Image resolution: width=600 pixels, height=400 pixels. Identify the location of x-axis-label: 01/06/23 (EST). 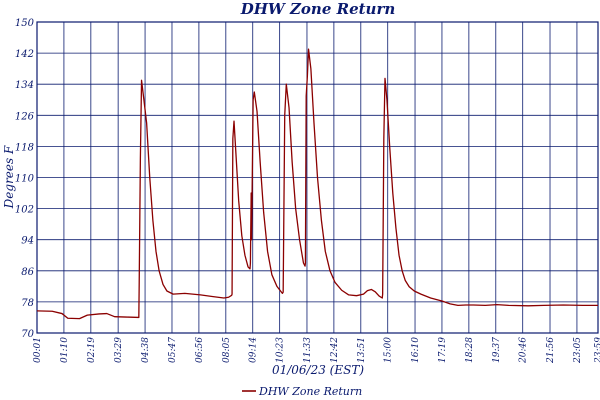
(318, 370).